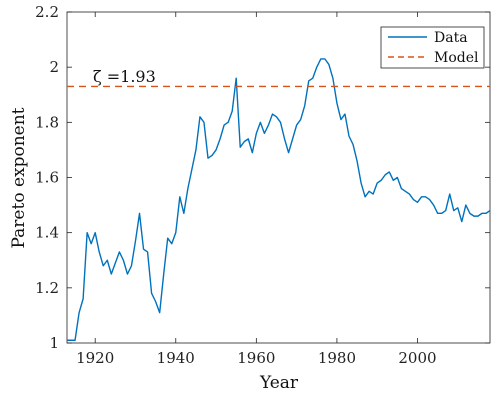  I want to click on legend-box, so click(432, 47).